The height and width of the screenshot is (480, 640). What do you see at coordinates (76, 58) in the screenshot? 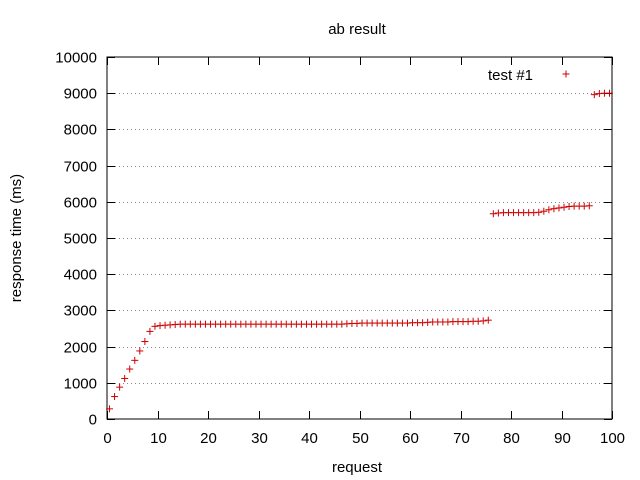
I see `y-tick-label: 10000` at bounding box center [76, 58].